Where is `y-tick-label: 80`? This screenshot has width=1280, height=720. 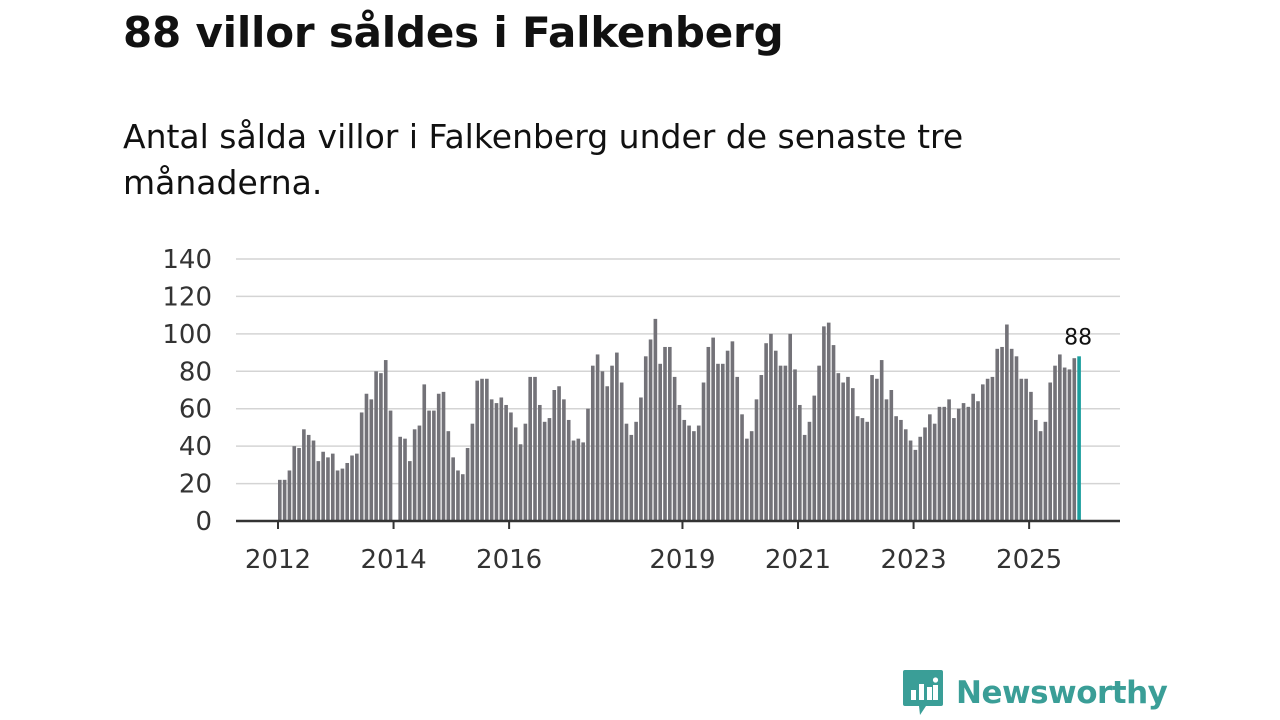 y-tick-label: 80 is located at coordinates (195, 372).